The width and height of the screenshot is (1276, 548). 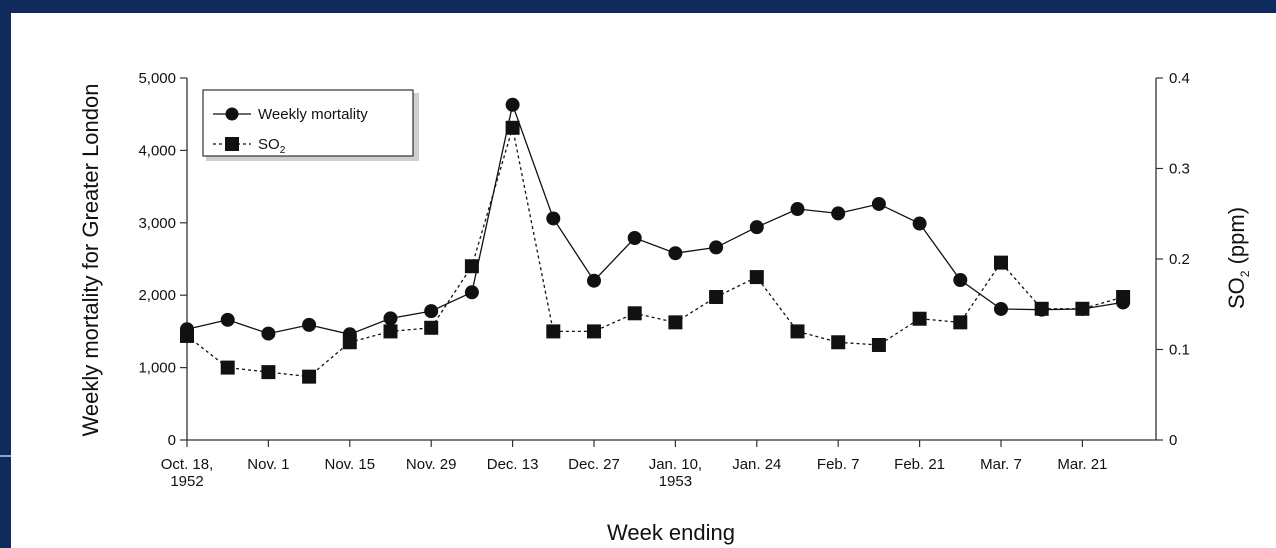 What do you see at coordinates (919, 464) in the screenshot?
I see `x-tick-label: Feb. 21` at bounding box center [919, 464].